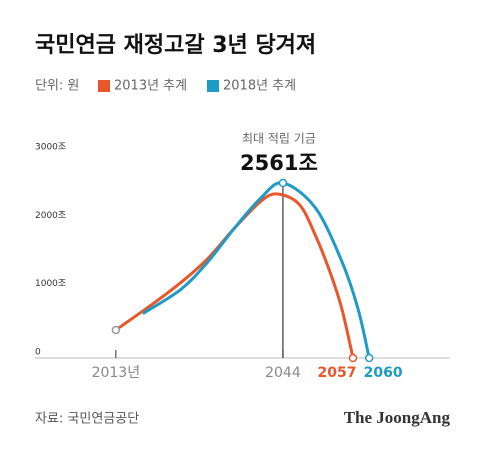 The height and width of the screenshot is (449, 480). Describe the element at coordinates (87, 419) in the screenshot. I see `source: 자료: 국민연금공단` at that location.